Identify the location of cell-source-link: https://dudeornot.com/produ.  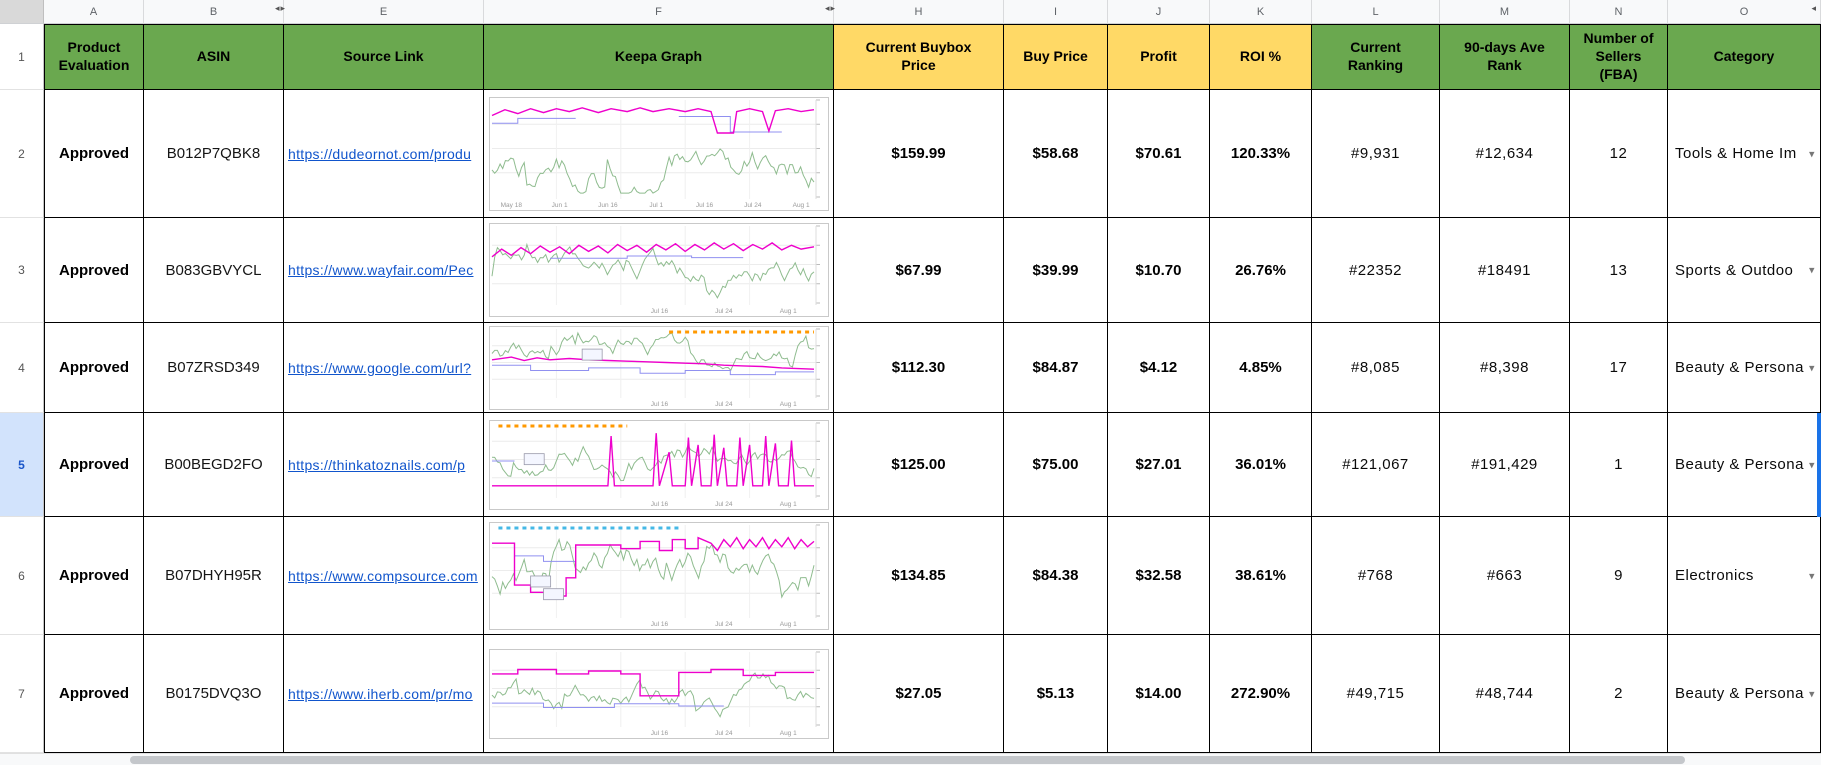
(384, 154).